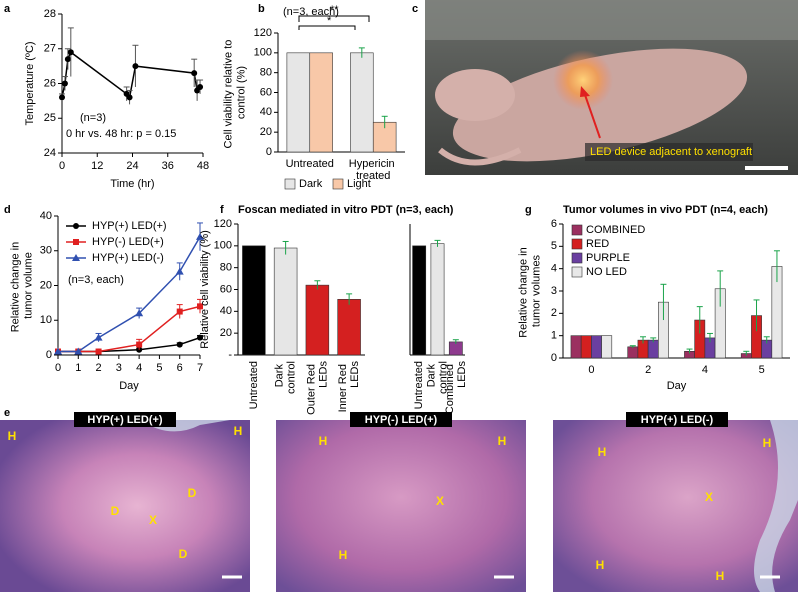 The width and height of the screenshot is (798, 592). I want to click on y-axis-label: Temperature (ºC), so click(30, 83).